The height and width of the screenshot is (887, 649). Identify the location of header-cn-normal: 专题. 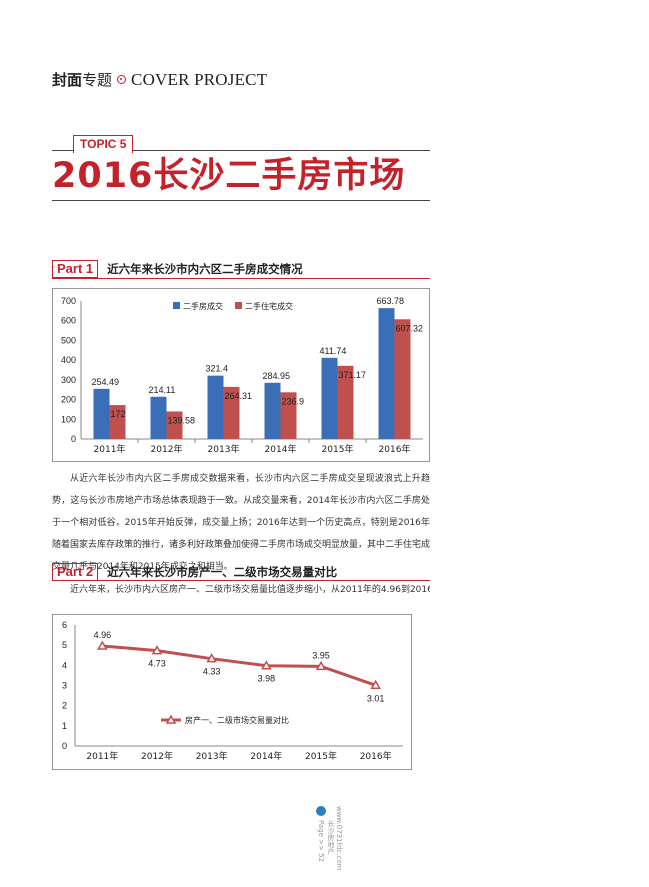
(97, 80).